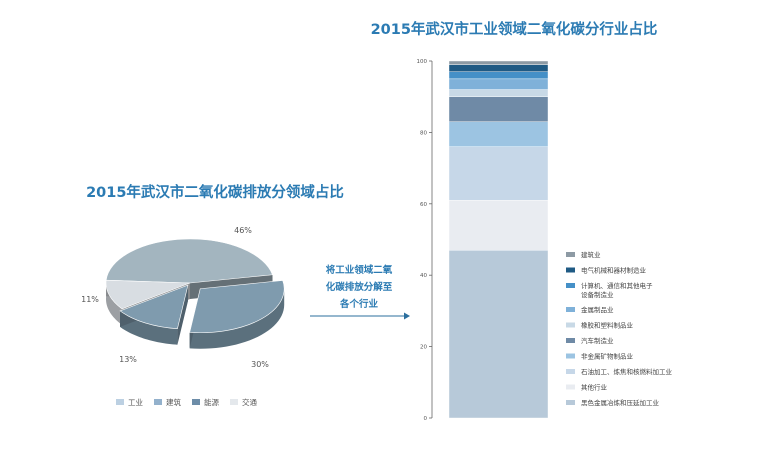 This screenshot has height=471, width=768. Describe the element at coordinates (237, 307) in the screenshot. I see `pie-slice-building` at that location.